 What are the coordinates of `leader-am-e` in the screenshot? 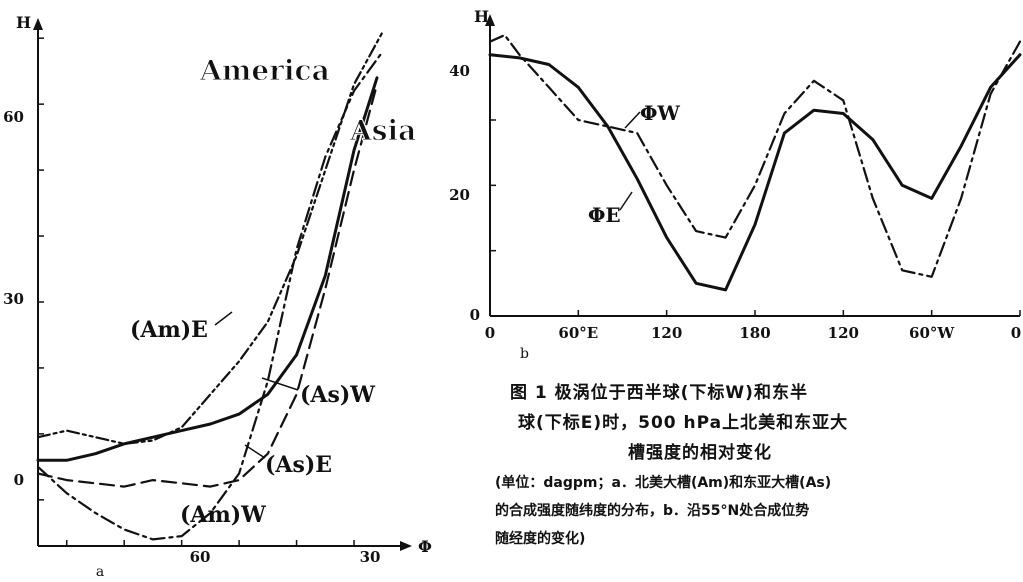 It's located at (223, 318).